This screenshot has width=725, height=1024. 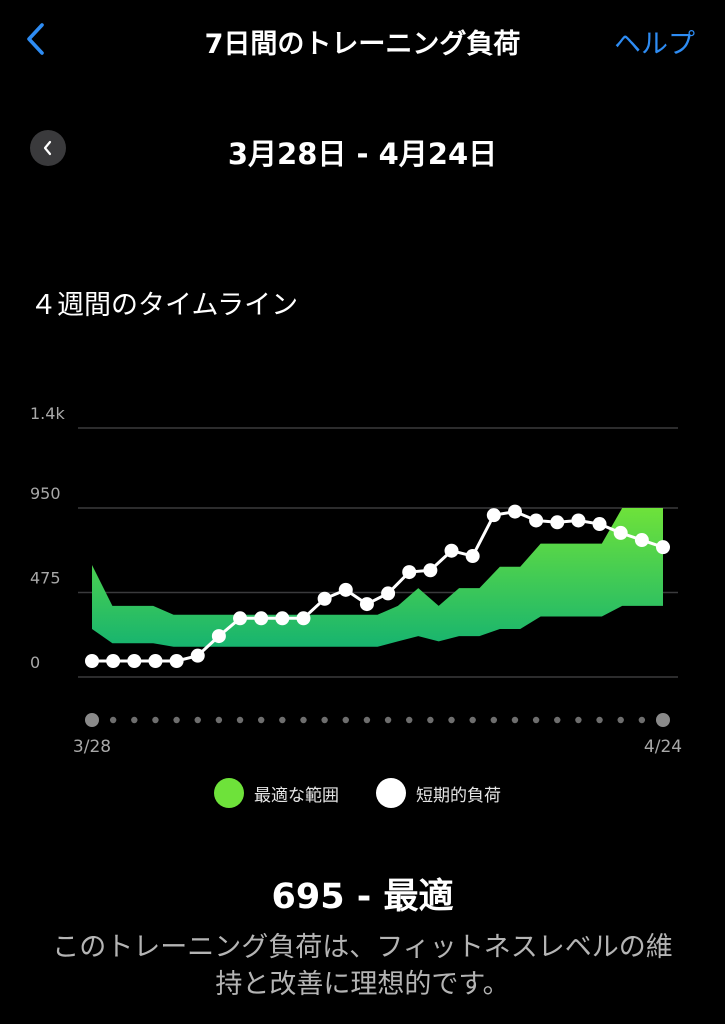 I want to click on date-range: 3月28日 - 4月24日, so click(x=362, y=154).